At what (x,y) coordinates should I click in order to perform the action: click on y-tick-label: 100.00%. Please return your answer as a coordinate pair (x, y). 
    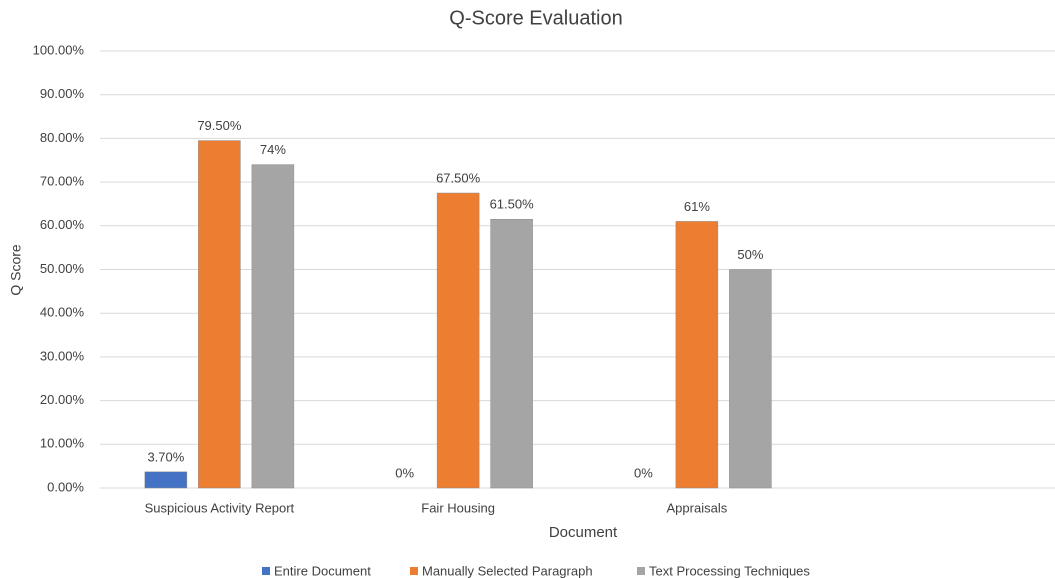
    Looking at the image, I should click on (59, 49).